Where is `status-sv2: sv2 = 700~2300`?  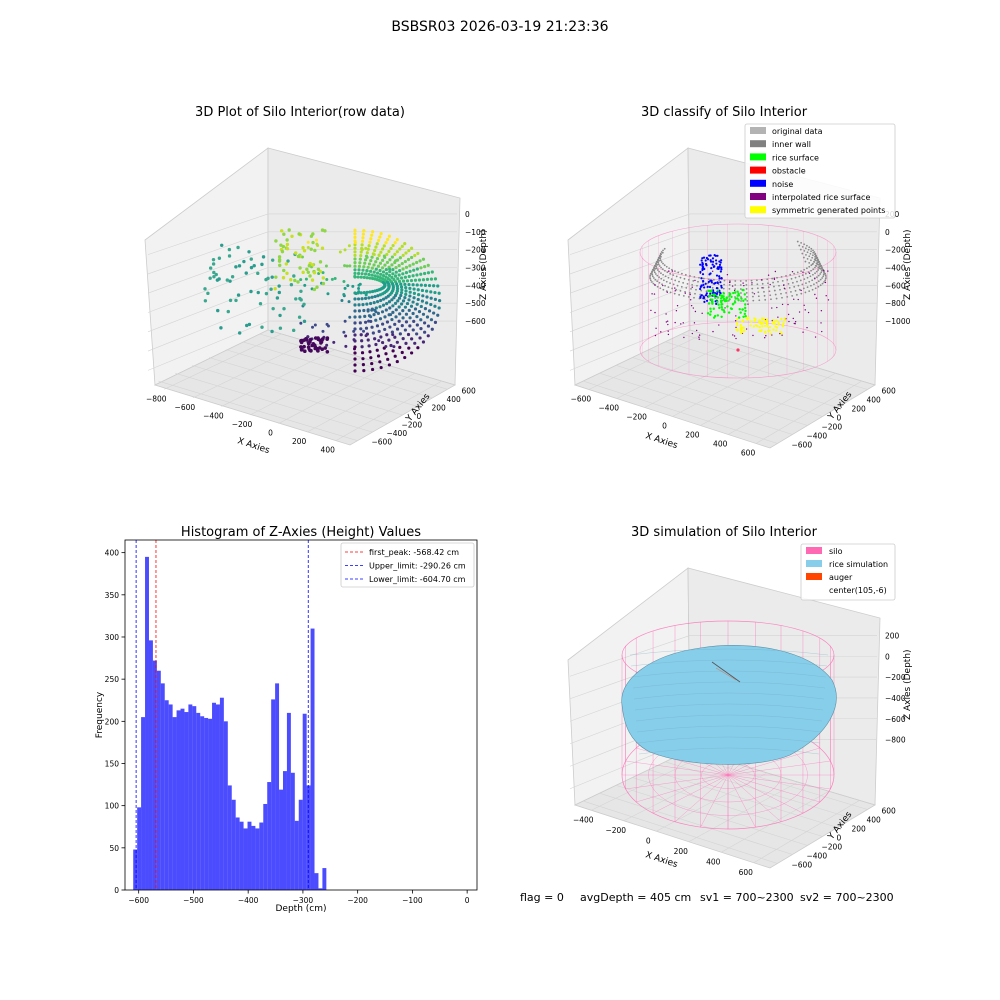 status-sv2: sv2 = 700~2300 is located at coordinates (847, 897).